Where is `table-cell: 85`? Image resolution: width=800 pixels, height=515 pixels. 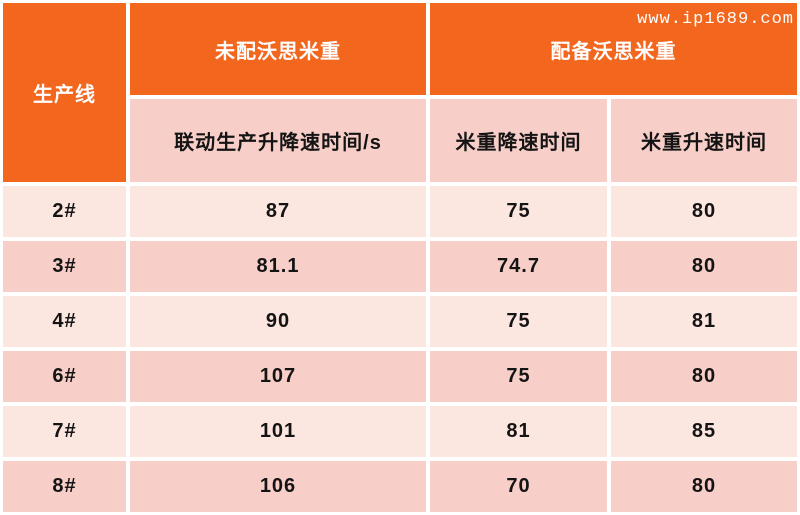 table-cell: 85 is located at coordinates (704, 431).